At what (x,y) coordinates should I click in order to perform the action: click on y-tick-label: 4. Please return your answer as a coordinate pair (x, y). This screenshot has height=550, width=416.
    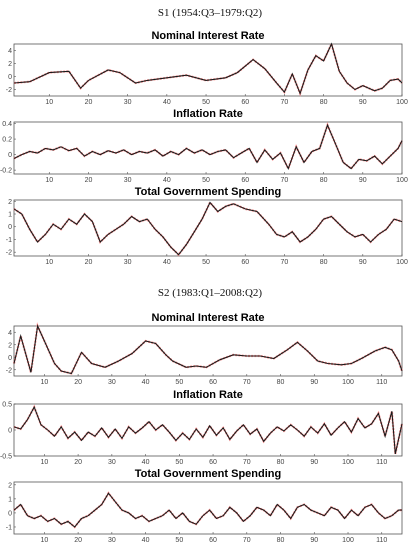
    Looking at the image, I should click on (10, 51).